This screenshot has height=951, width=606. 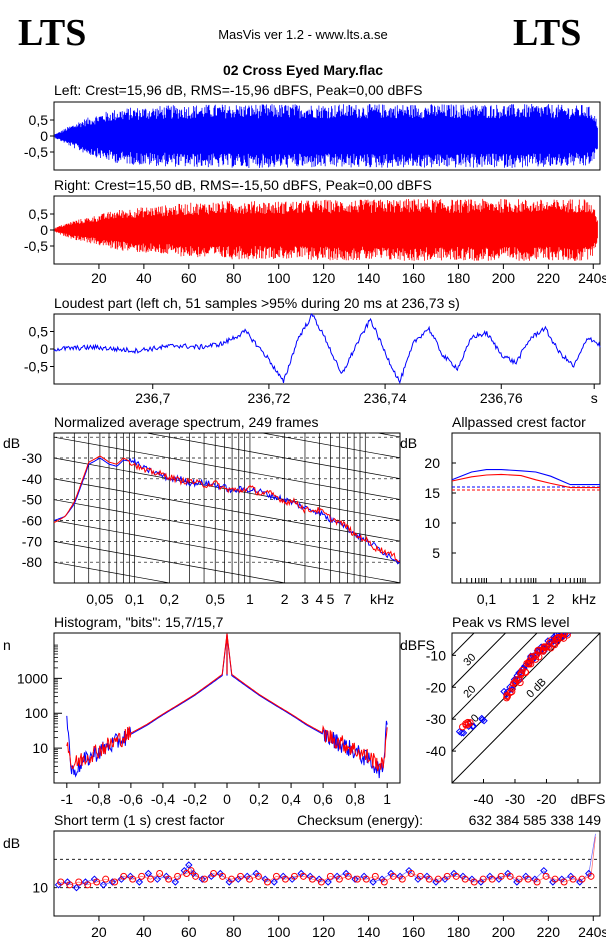 What do you see at coordinates (587, 799) in the screenshot?
I see `peak-rms-xtick-label: dBFS` at bounding box center [587, 799].